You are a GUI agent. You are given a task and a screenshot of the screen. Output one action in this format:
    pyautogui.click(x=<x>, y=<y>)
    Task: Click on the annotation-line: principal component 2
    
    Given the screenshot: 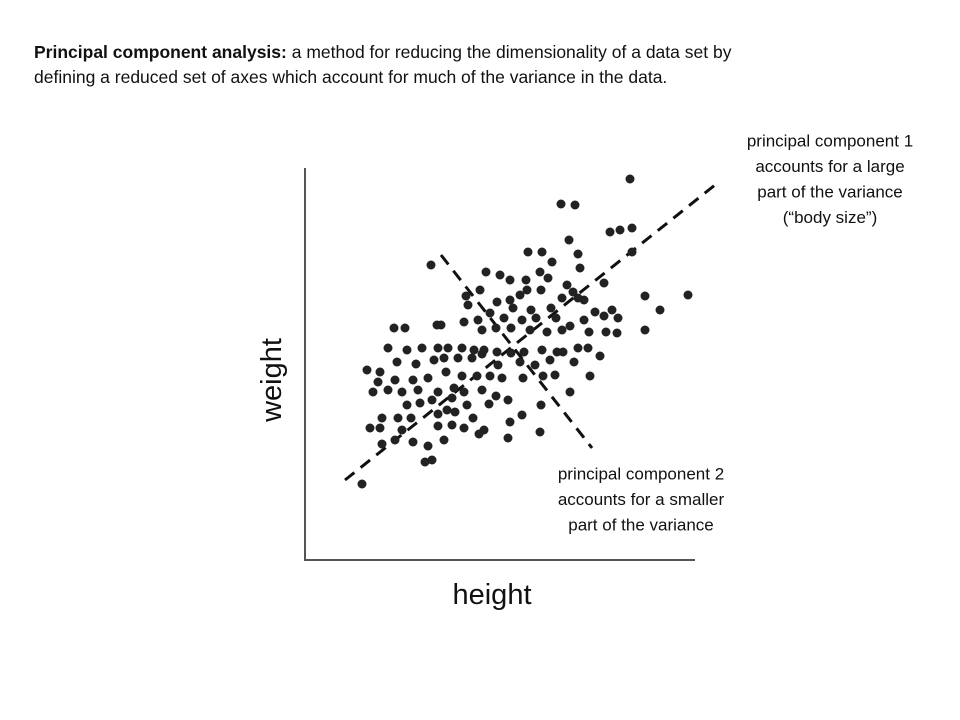 What is the action you would take?
    pyautogui.click(x=641, y=473)
    